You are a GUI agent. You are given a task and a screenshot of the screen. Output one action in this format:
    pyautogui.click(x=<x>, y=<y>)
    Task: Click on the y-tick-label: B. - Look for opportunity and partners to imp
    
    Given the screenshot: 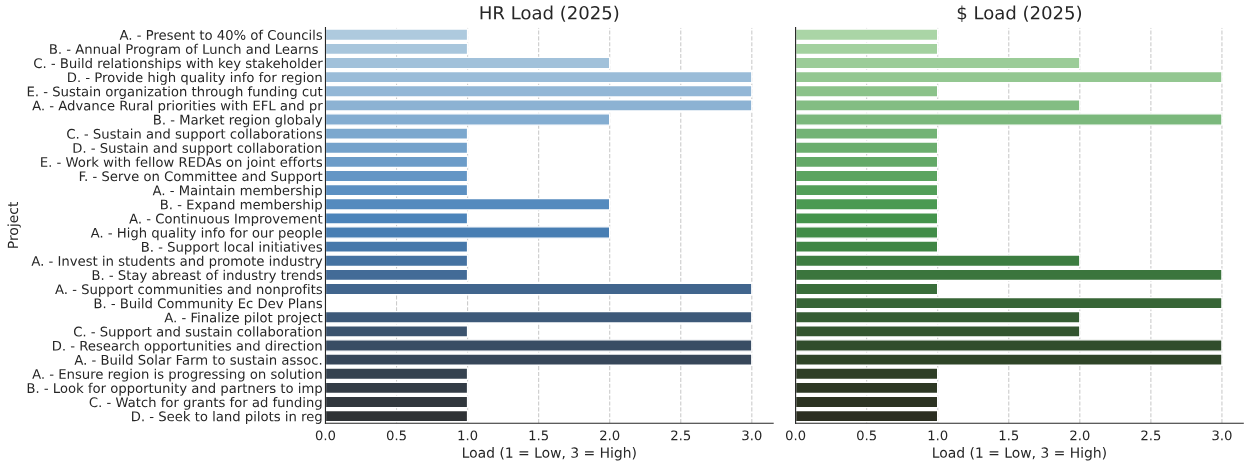 What is the action you would take?
    pyautogui.click(x=174, y=389)
    